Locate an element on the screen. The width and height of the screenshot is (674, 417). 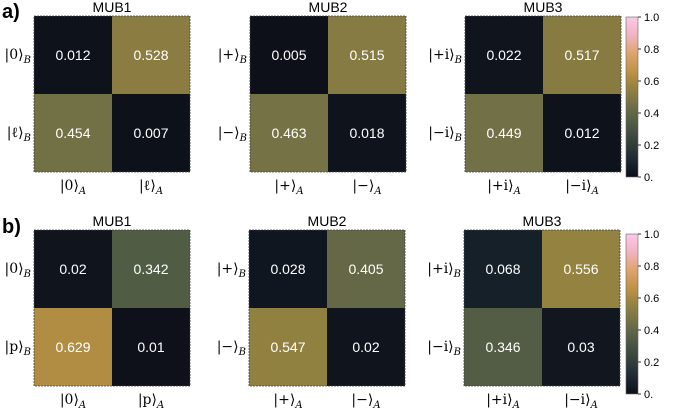
cell-value-label: 0.022 is located at coordinates (503, 55).